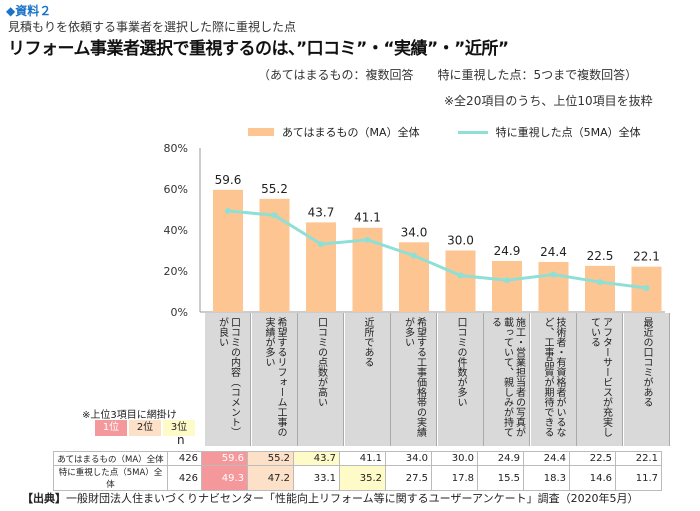 The width and height of the screenshot is (700, 511). I want to click on table-cell: 47.2, so click(270, 478).